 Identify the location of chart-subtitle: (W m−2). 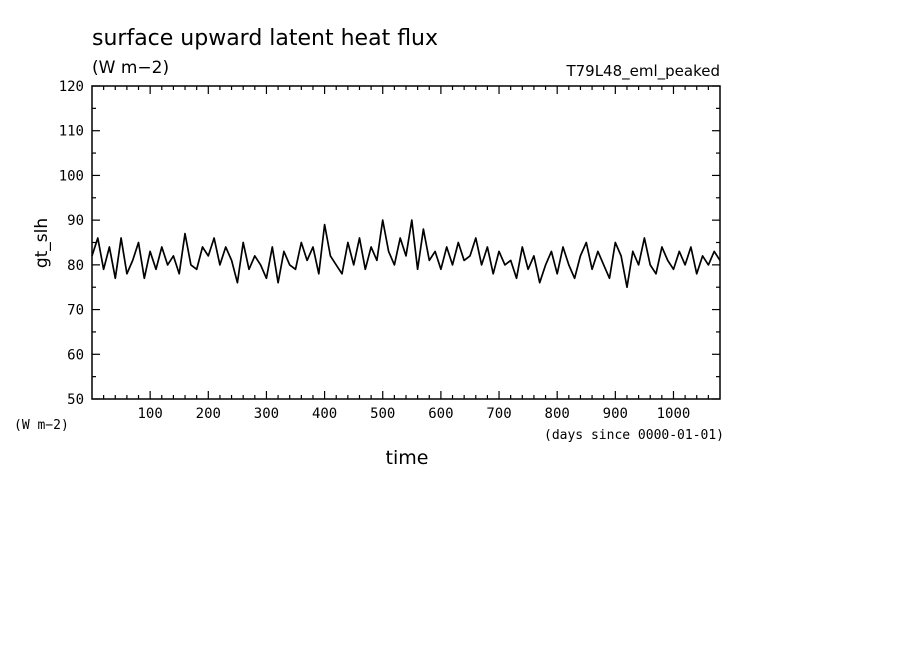
(130, 68).